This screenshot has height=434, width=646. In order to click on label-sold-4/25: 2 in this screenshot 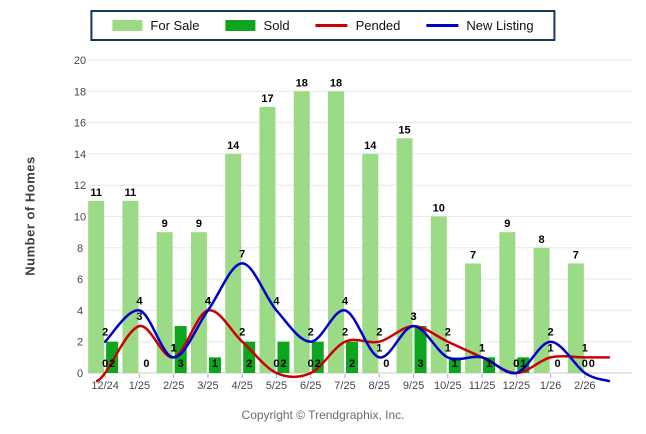, I will do `click(249, 364)`.